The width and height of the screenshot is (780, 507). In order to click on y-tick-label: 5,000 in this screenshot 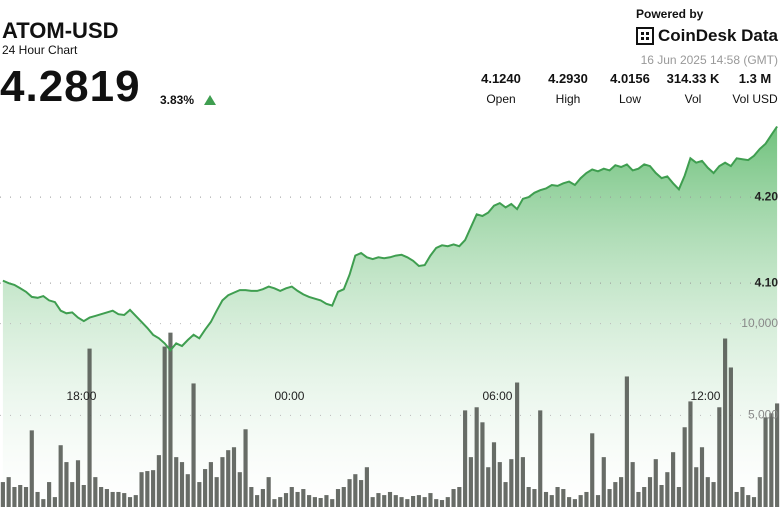, I will do `click(763, 415)`.